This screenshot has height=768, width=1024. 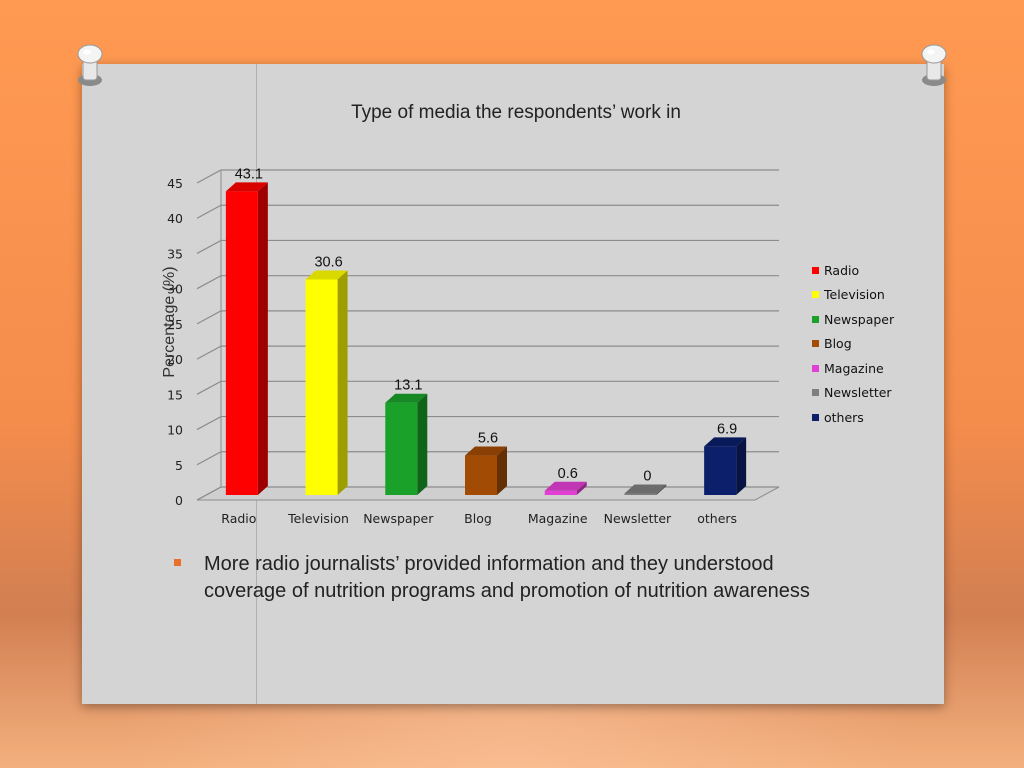 I want to click on x-tick-label-radio: Radio, so click(x=238, y=518).